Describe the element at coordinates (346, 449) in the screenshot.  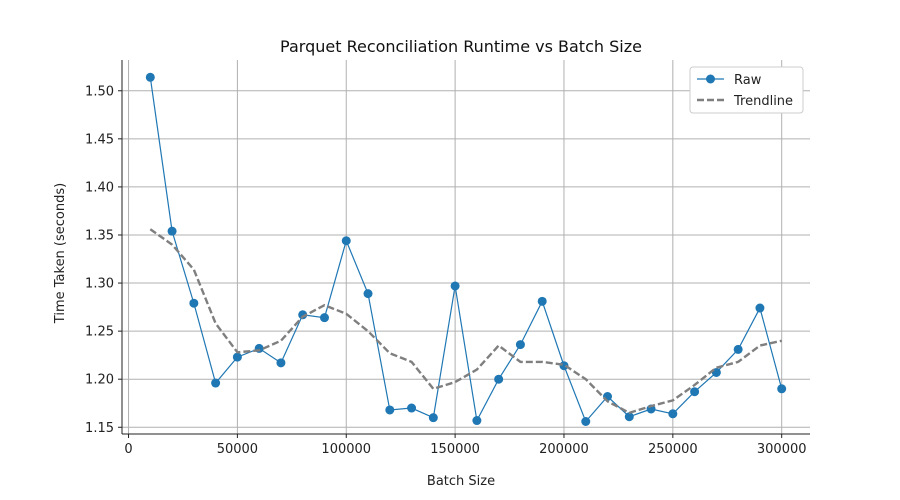
I see `x-tick-label: 100000` at that location.